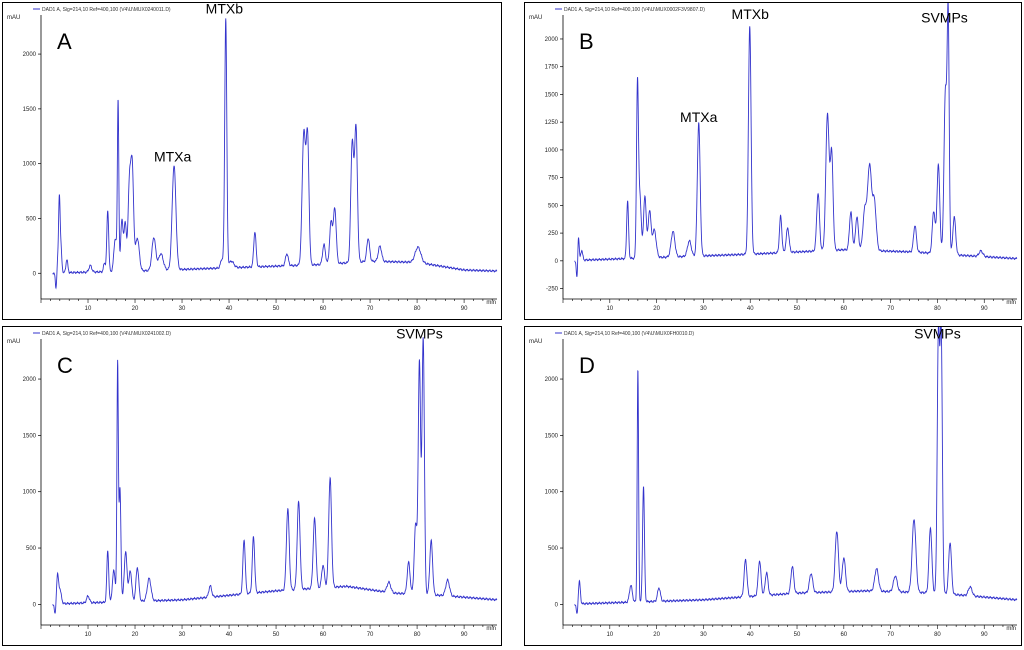 Image resolution: width=1024 pixels, height=650 pixels. What do you see at coordinates (586, 41) in the screenshot?
I see `panel-letter: B` at bounding box center [586, 41].